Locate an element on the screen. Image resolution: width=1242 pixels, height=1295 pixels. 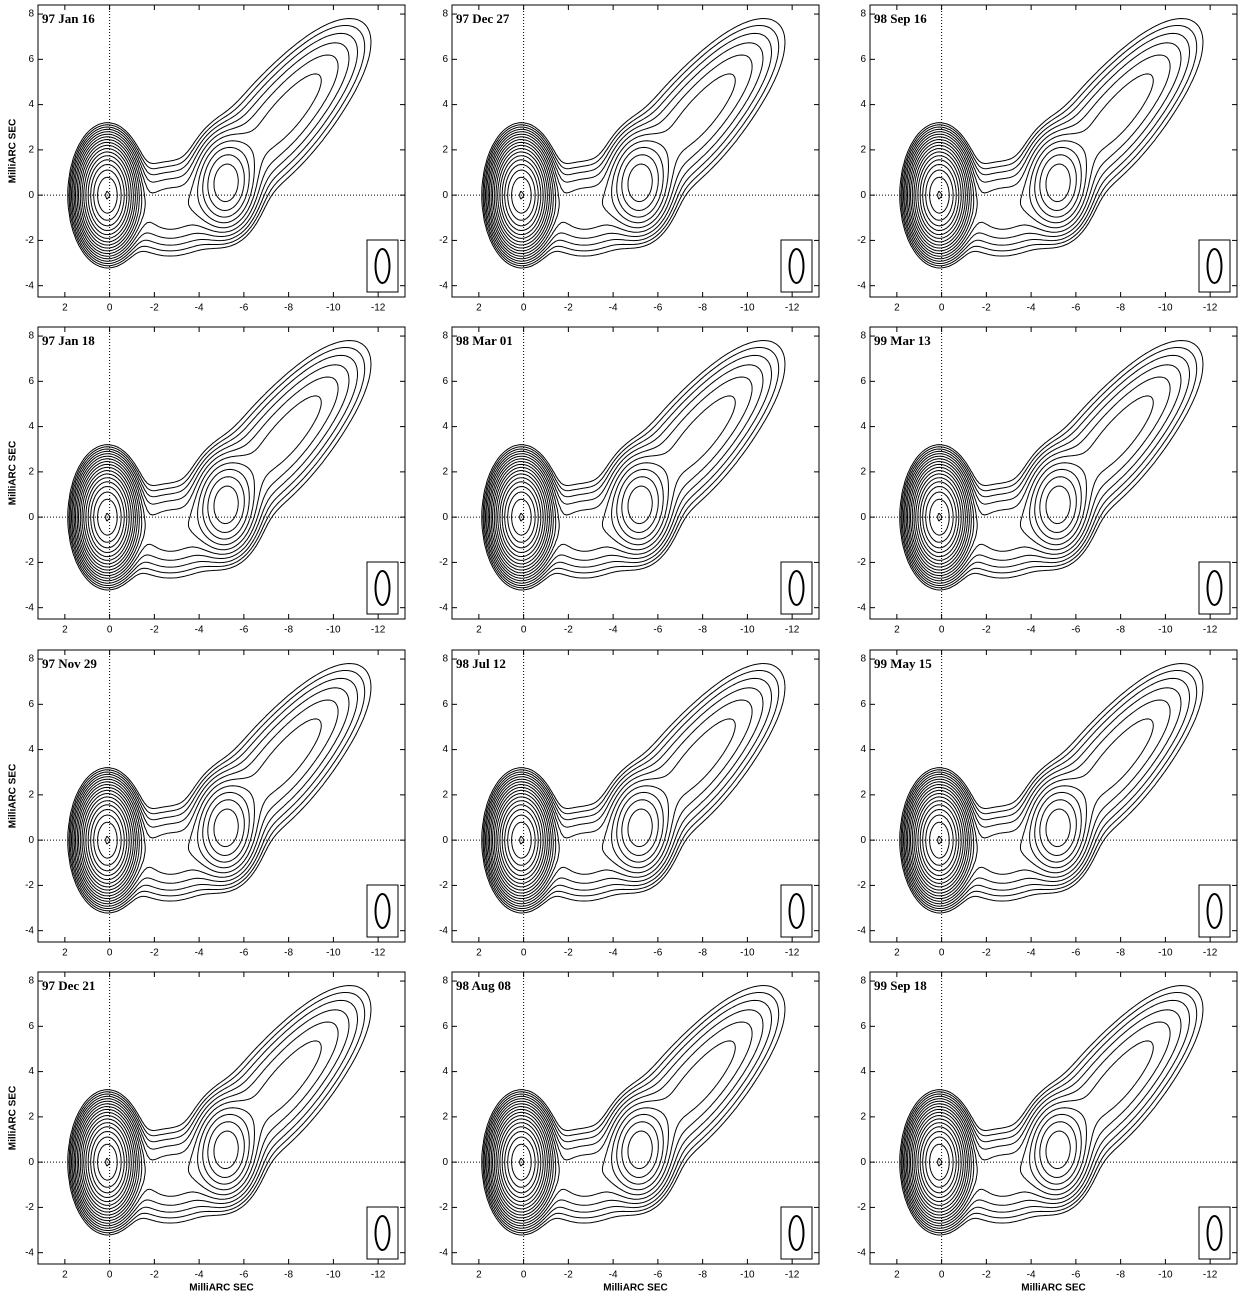
panel-title: 98 Mar 01 is located at coordinates (484, 340).